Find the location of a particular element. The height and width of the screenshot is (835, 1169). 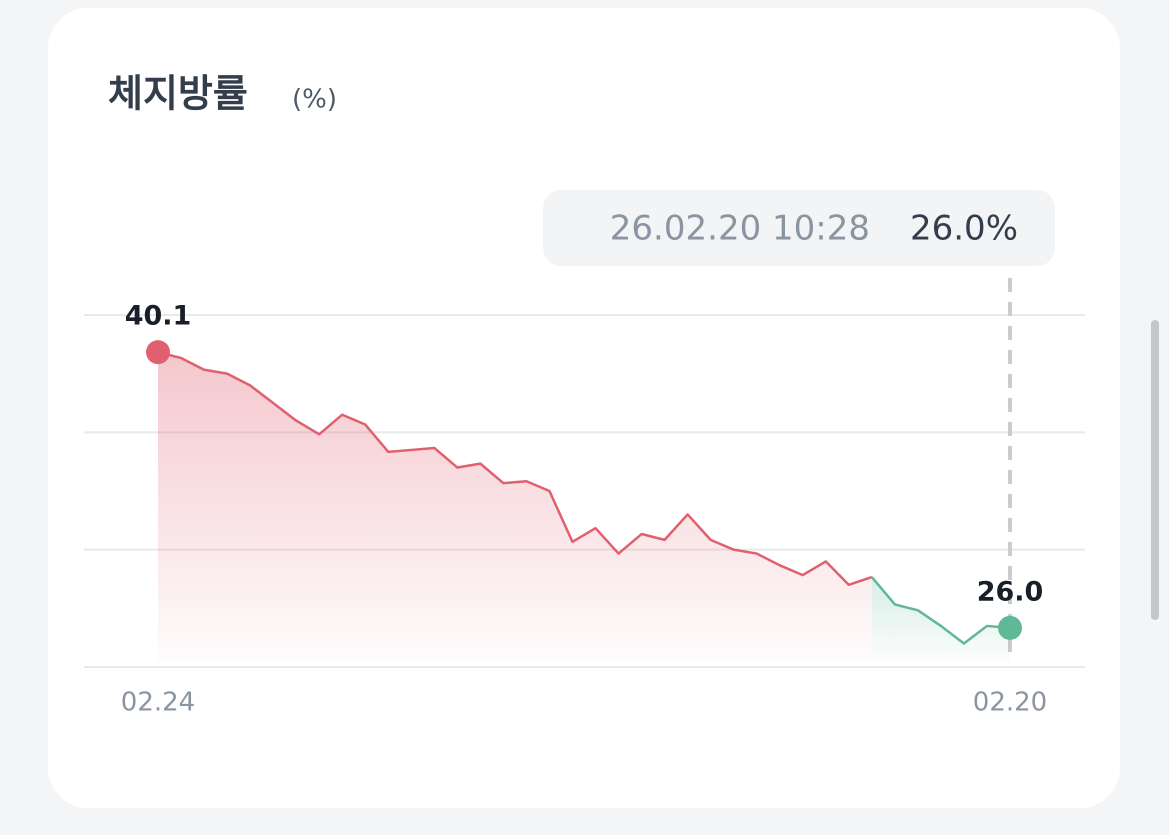

area is located at coordinates (940, 619).